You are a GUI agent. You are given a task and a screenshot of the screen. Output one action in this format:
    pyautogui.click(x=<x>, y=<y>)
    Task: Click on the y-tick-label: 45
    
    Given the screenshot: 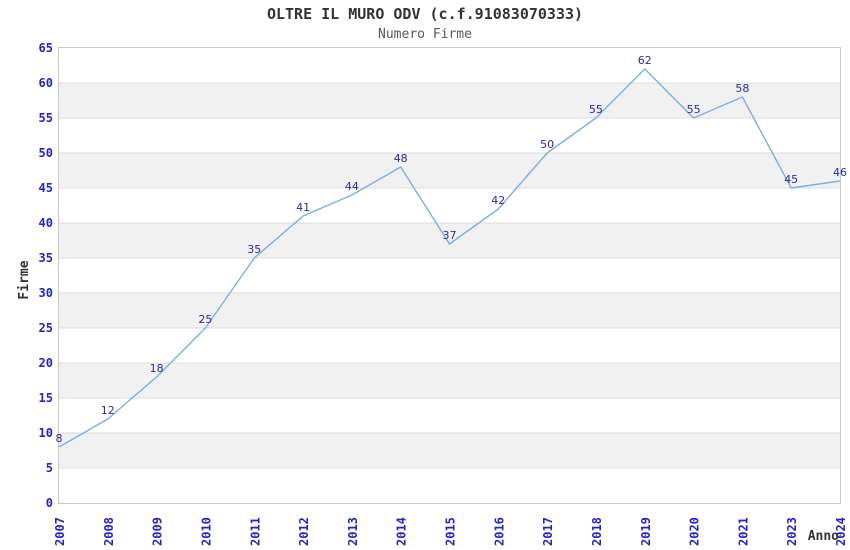 What is the action you would take?
    pyautogui.click(x=46, y=188)
    